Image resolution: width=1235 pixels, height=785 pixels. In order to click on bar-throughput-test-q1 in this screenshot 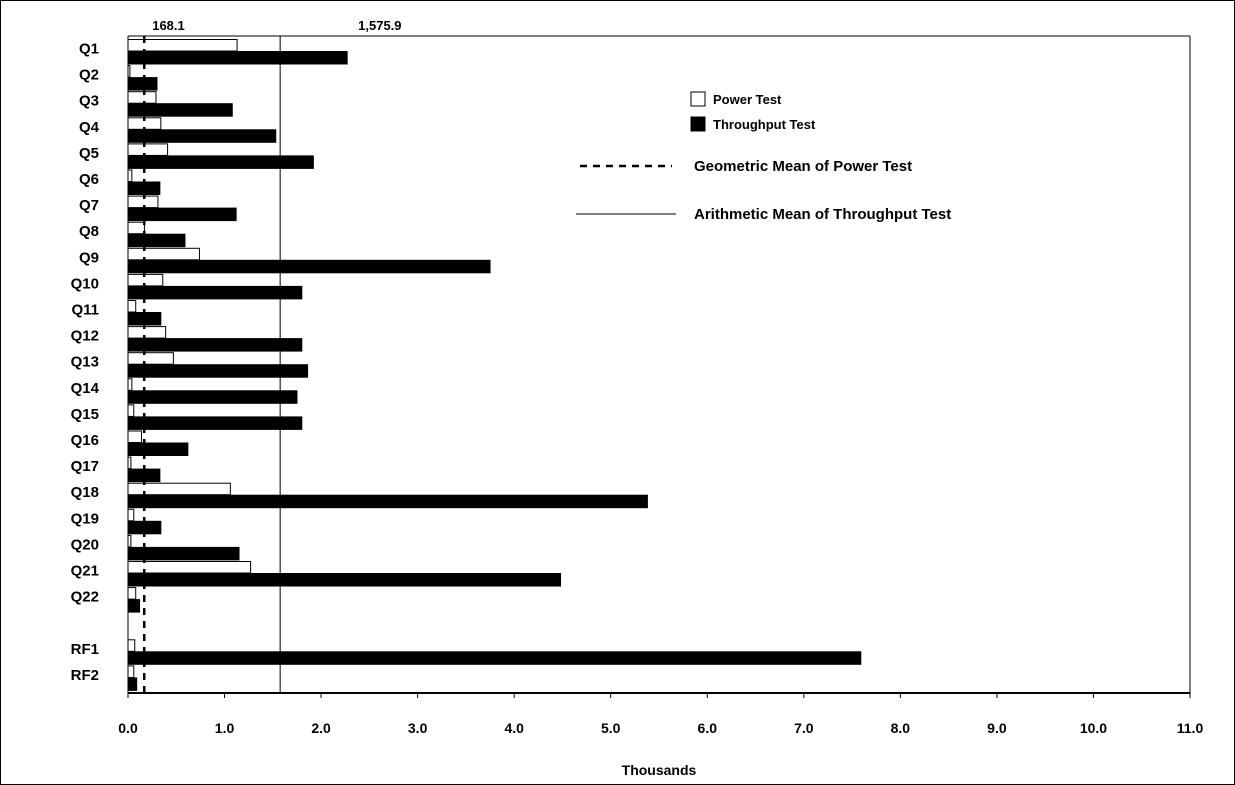, I will do `click(237, 58)`.